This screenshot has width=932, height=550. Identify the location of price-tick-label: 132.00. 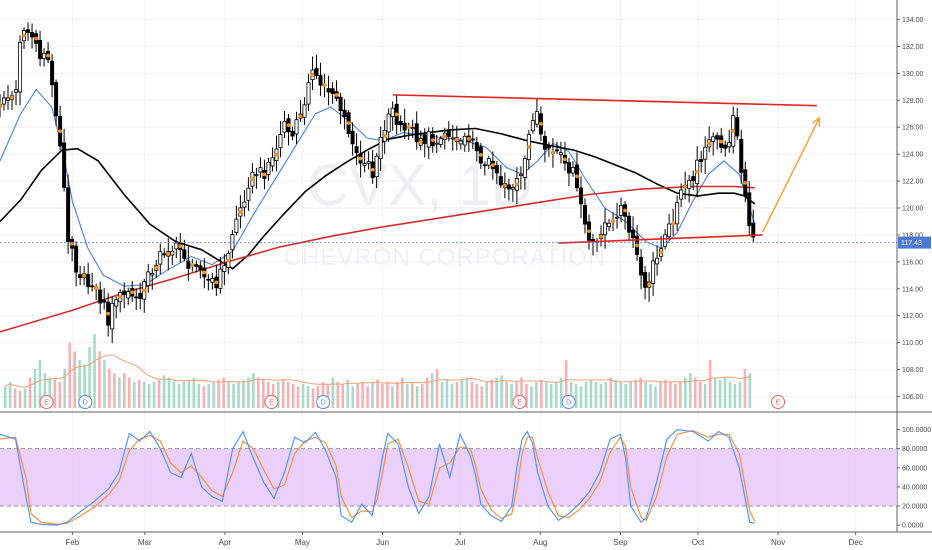
(913, 47).